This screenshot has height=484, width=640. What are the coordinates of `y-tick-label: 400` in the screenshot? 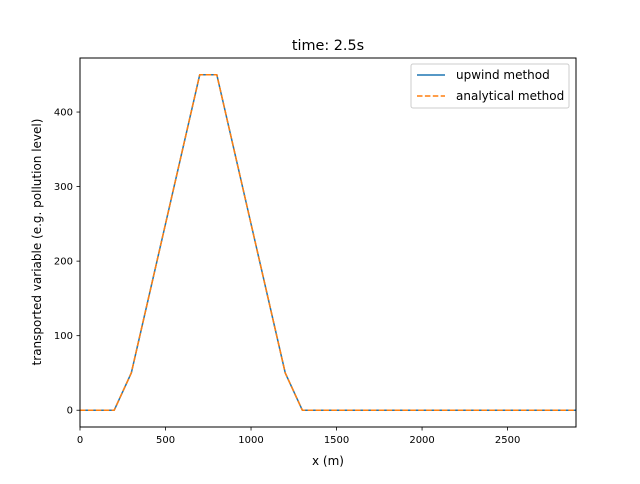 It's located at (63, 113).